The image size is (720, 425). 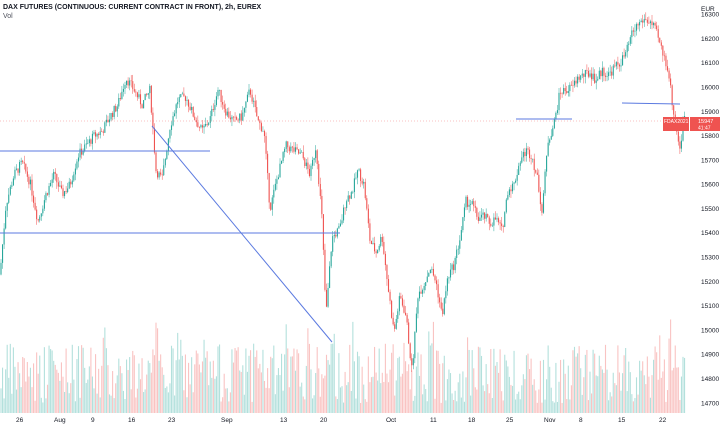 I want to click on time-axis: 26 Aug 9 16 23 Sep 13 20 Oct 11 18 25 Nov 8 15 22, so click(x=360, y=419).